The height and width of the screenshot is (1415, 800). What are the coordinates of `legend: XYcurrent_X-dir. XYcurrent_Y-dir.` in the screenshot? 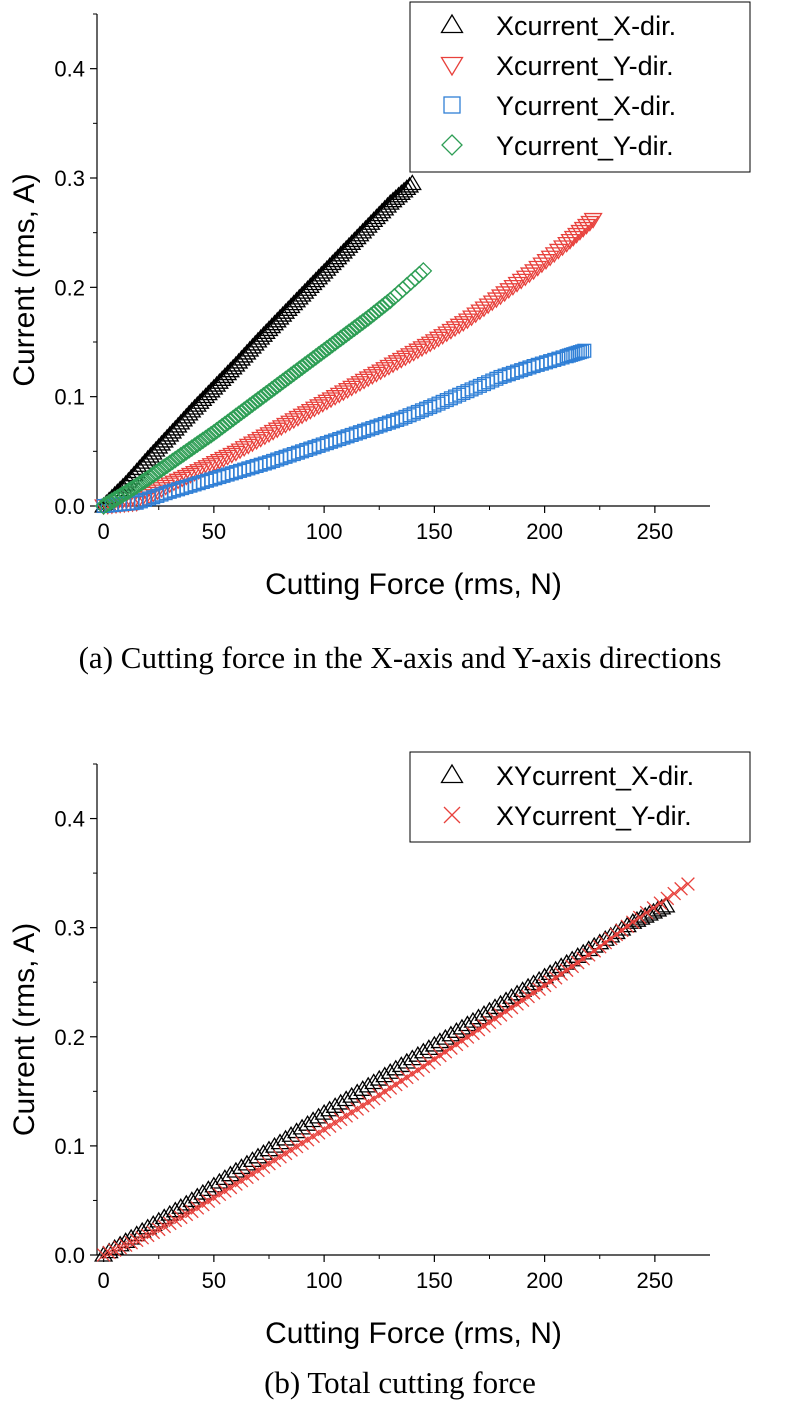 It's located at (580, 797).